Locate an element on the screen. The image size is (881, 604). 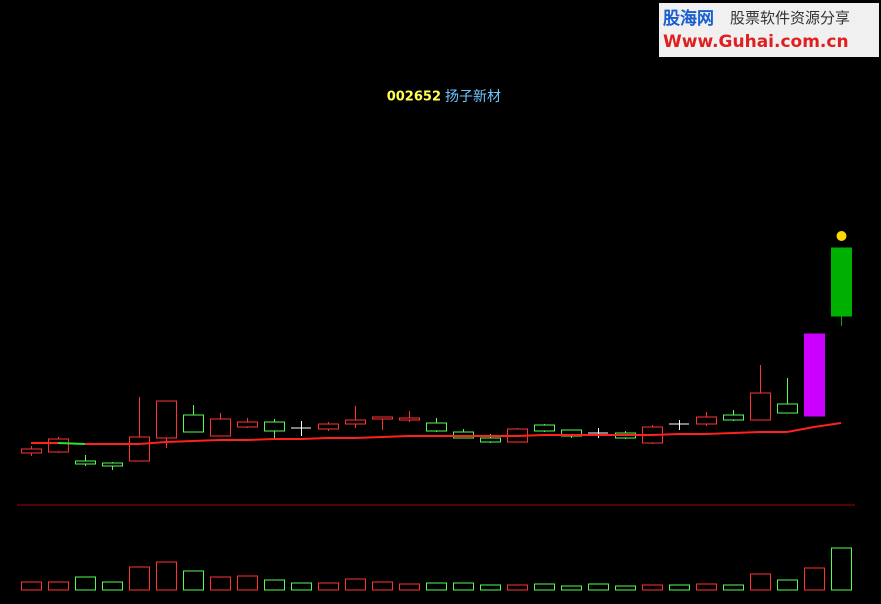
watermark-slogan: 股票软件资源分享 is located at coordinates (790, 18).